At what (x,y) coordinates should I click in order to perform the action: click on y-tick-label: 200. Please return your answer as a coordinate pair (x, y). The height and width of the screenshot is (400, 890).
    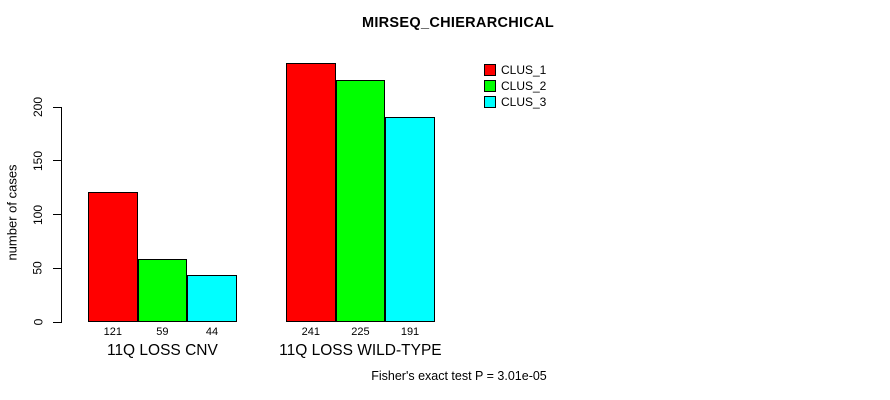
    Looking at the image, I should click on (38, 107).